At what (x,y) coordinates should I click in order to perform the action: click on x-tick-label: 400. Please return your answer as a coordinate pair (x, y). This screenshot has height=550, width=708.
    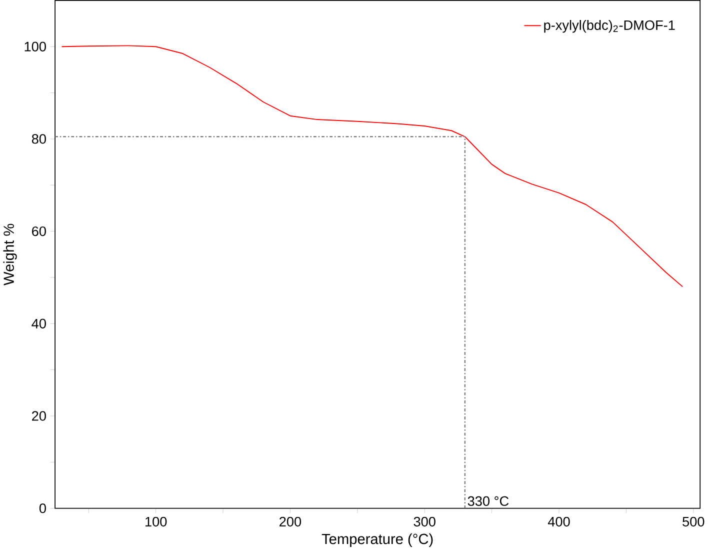
    Looking at the image, I should click on (559, 521).